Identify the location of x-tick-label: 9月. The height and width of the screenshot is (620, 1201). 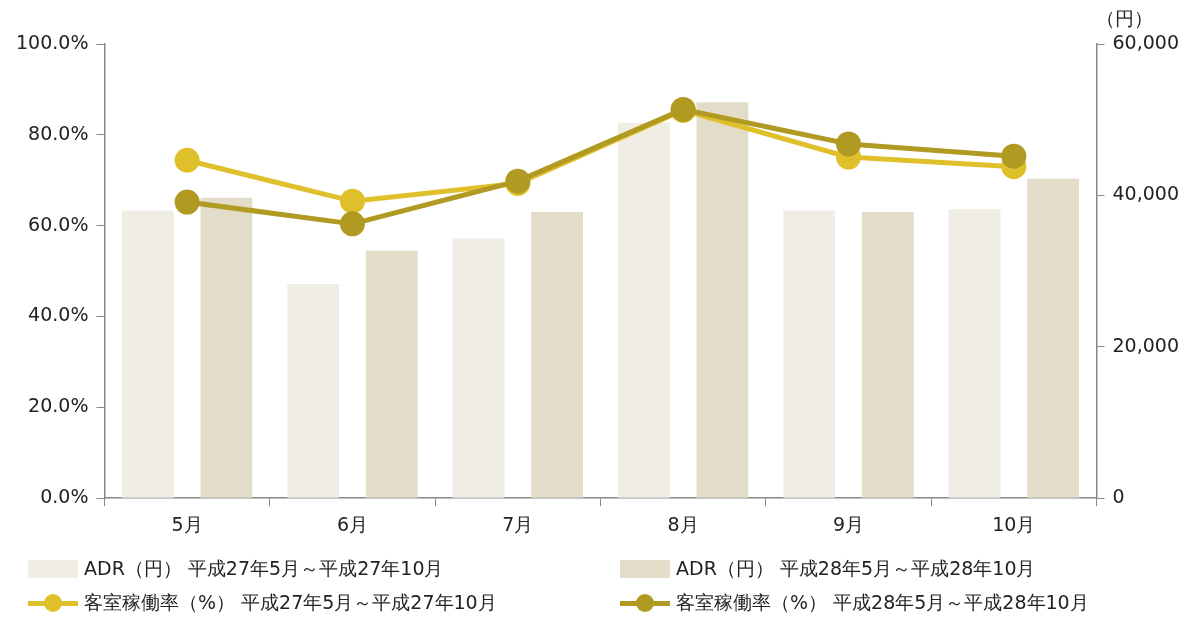
(848, 523).